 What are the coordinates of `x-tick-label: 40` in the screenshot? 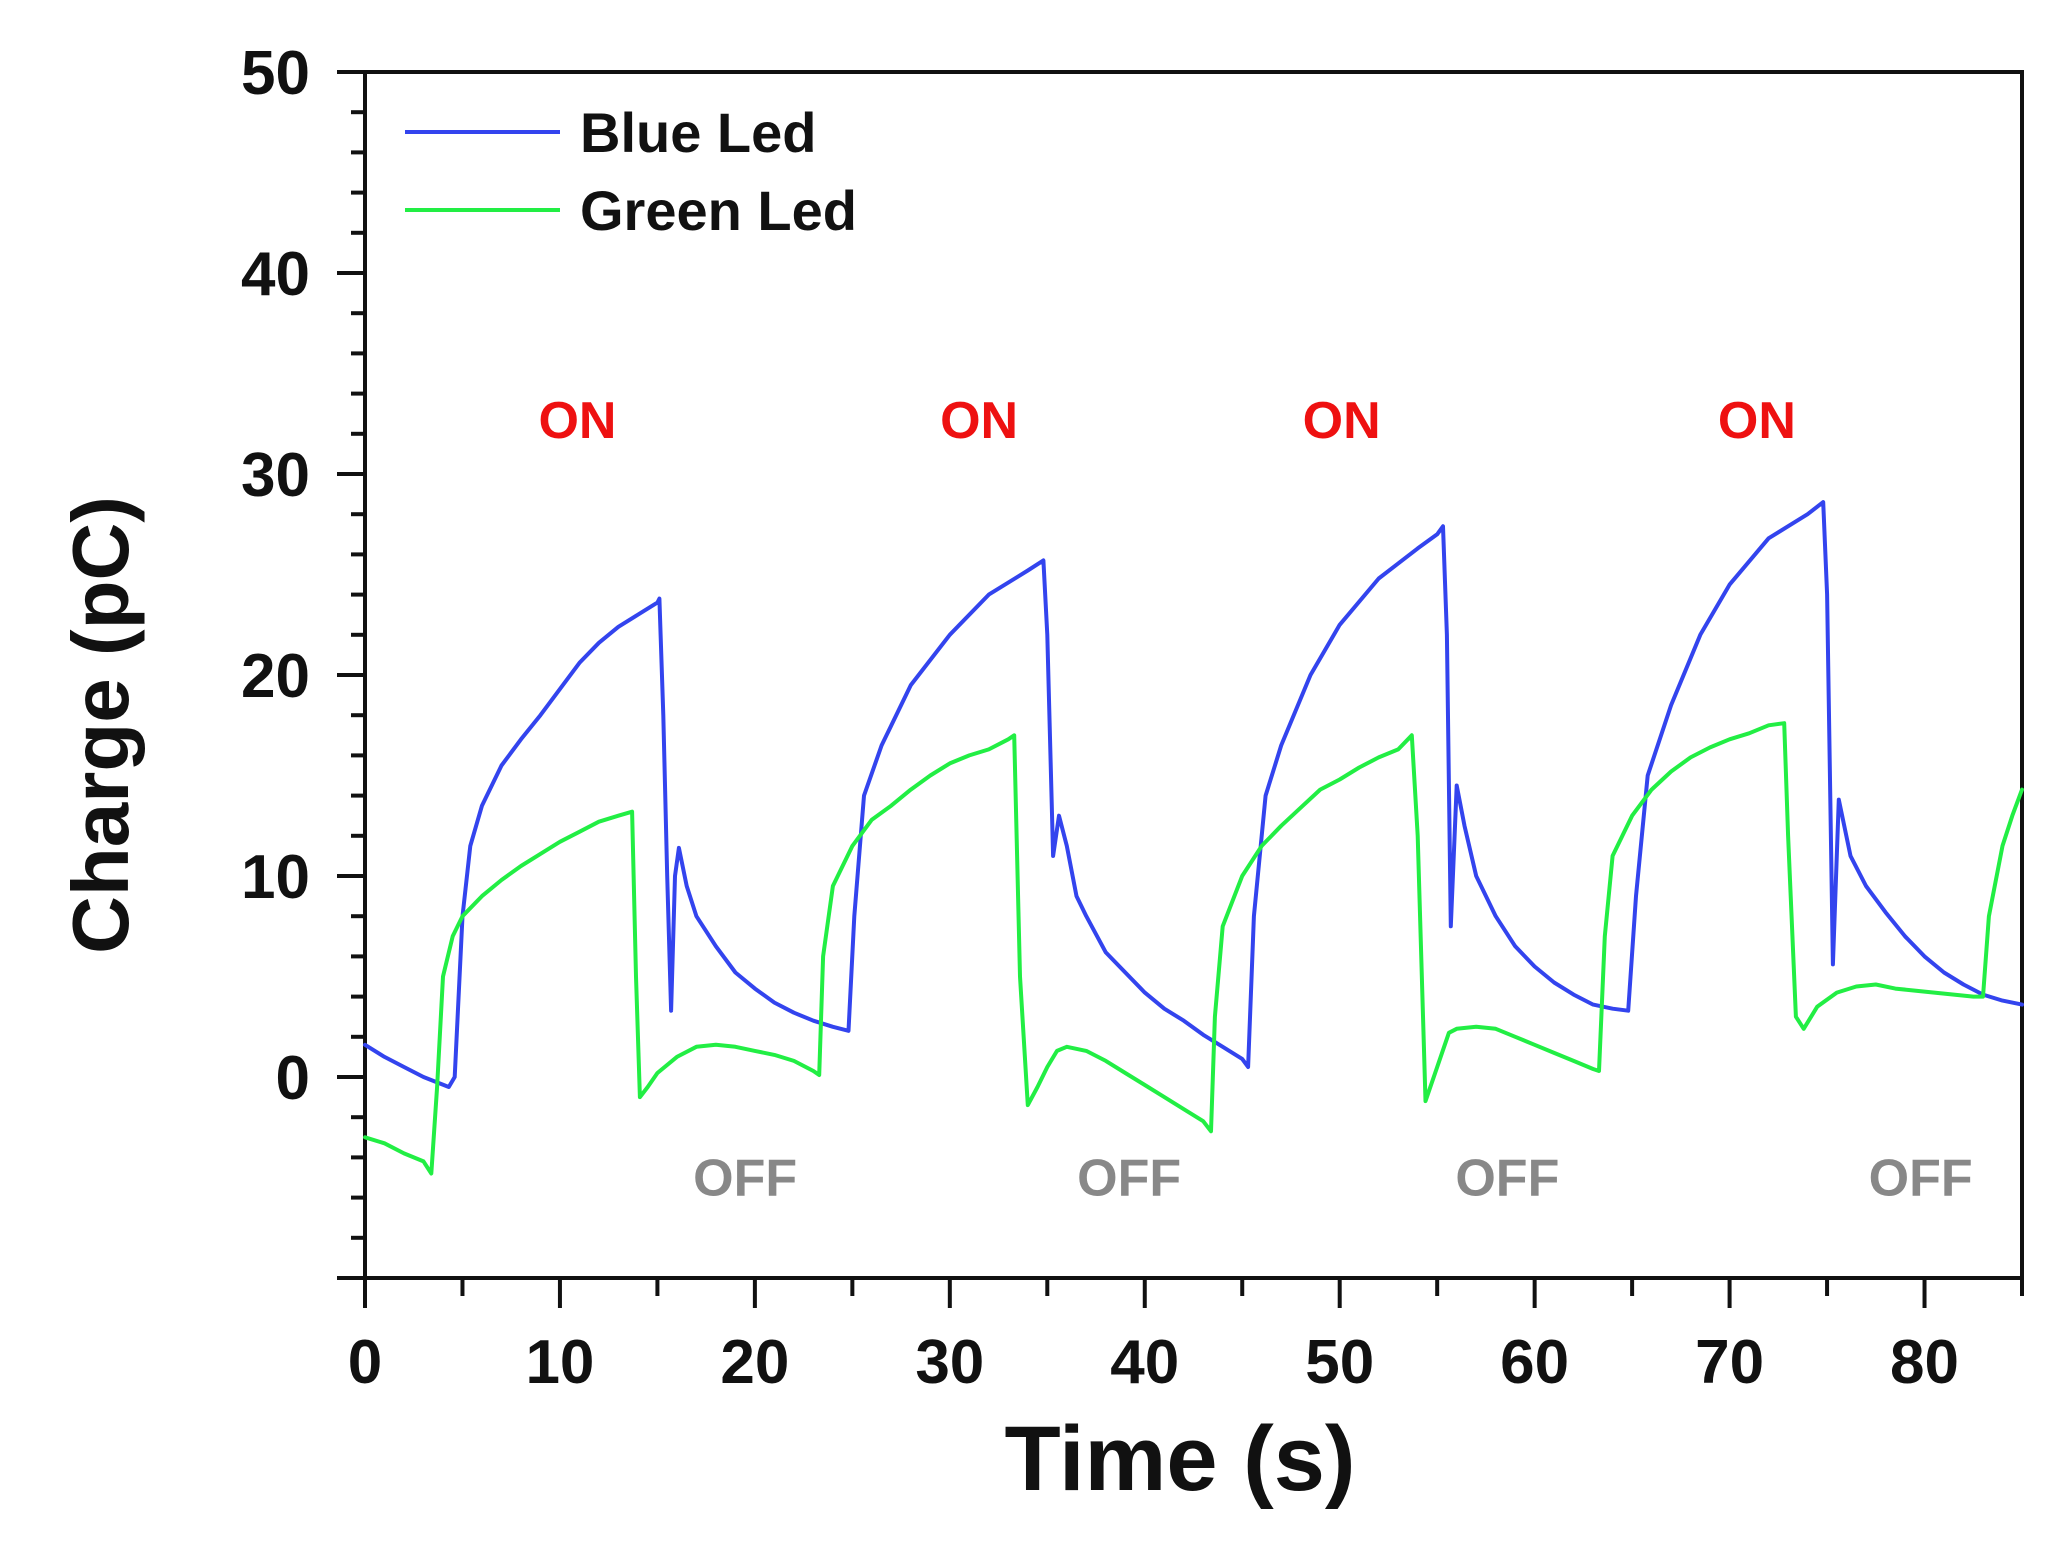 It's located at (1144, 1362).